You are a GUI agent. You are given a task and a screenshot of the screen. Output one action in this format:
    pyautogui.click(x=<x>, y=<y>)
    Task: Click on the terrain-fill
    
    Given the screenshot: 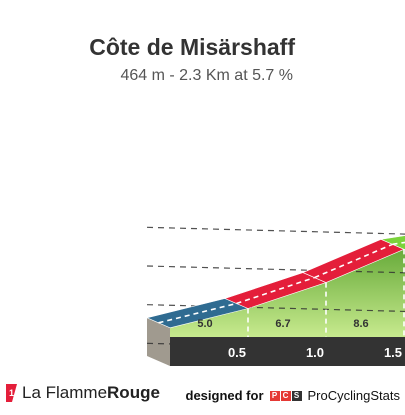 What is the action you would take?
    pyautogui.click(x=287, y=293)
    